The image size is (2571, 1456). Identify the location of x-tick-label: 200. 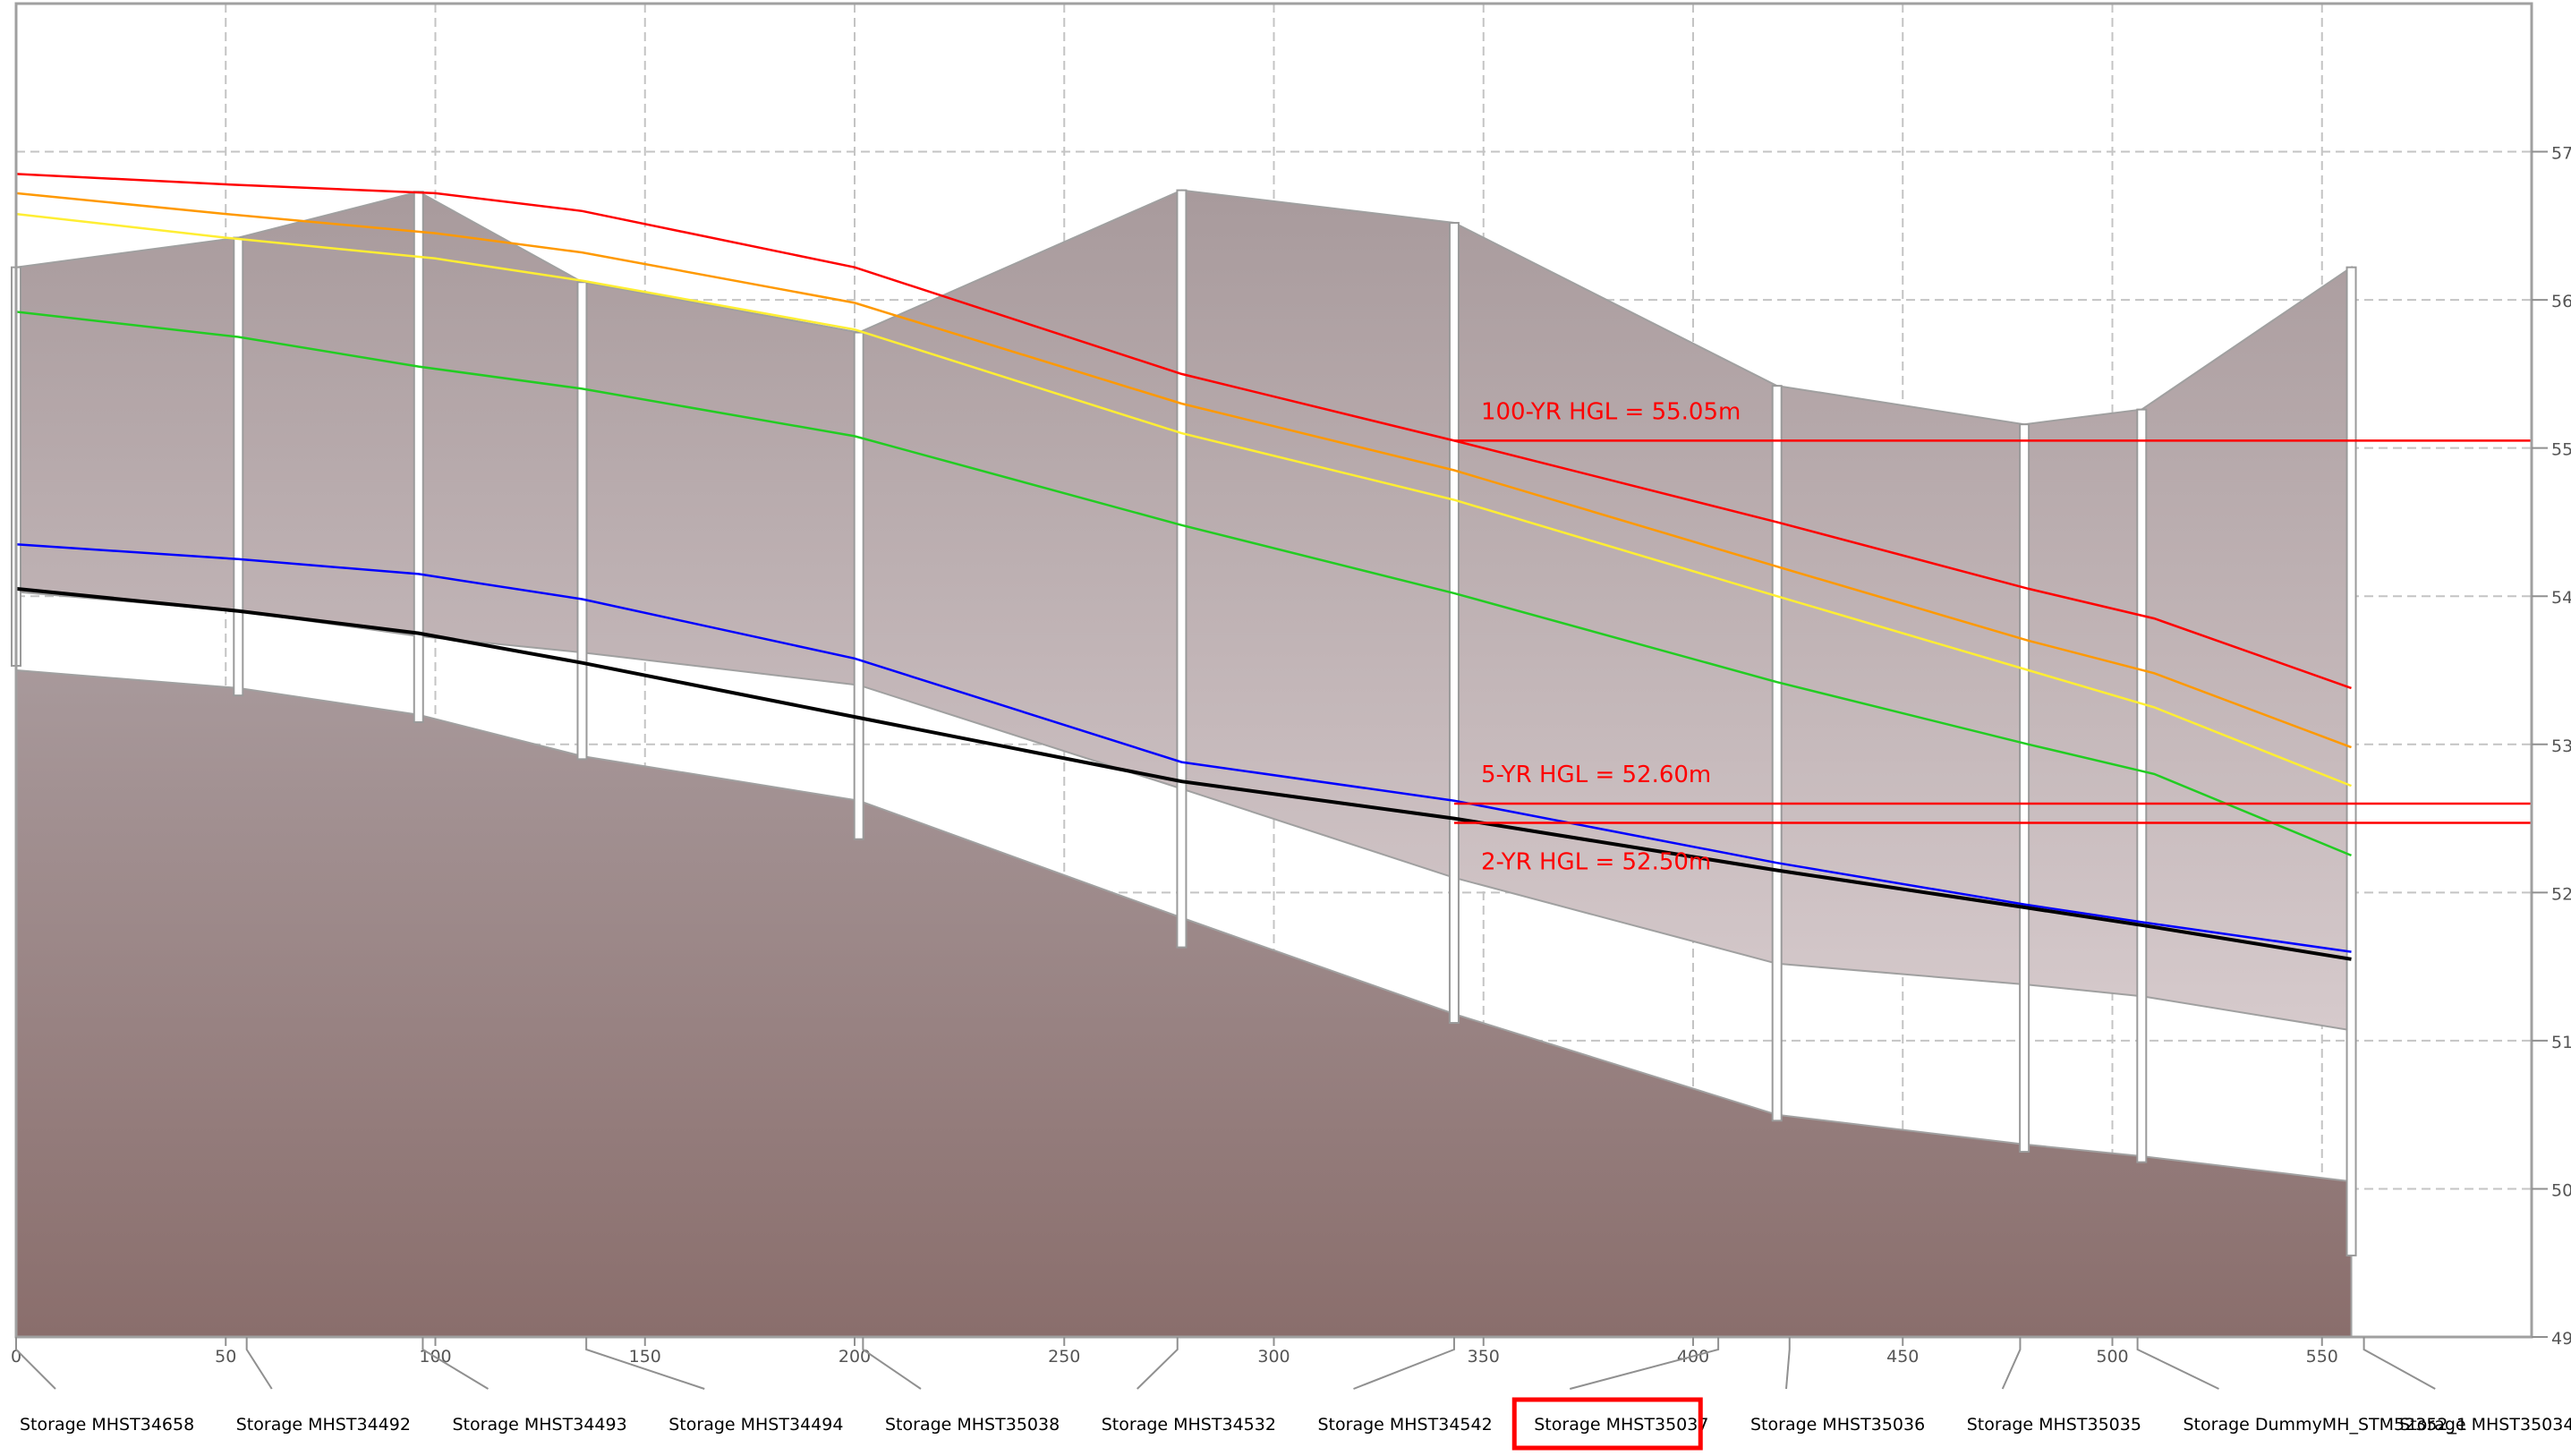
(855, 1357).